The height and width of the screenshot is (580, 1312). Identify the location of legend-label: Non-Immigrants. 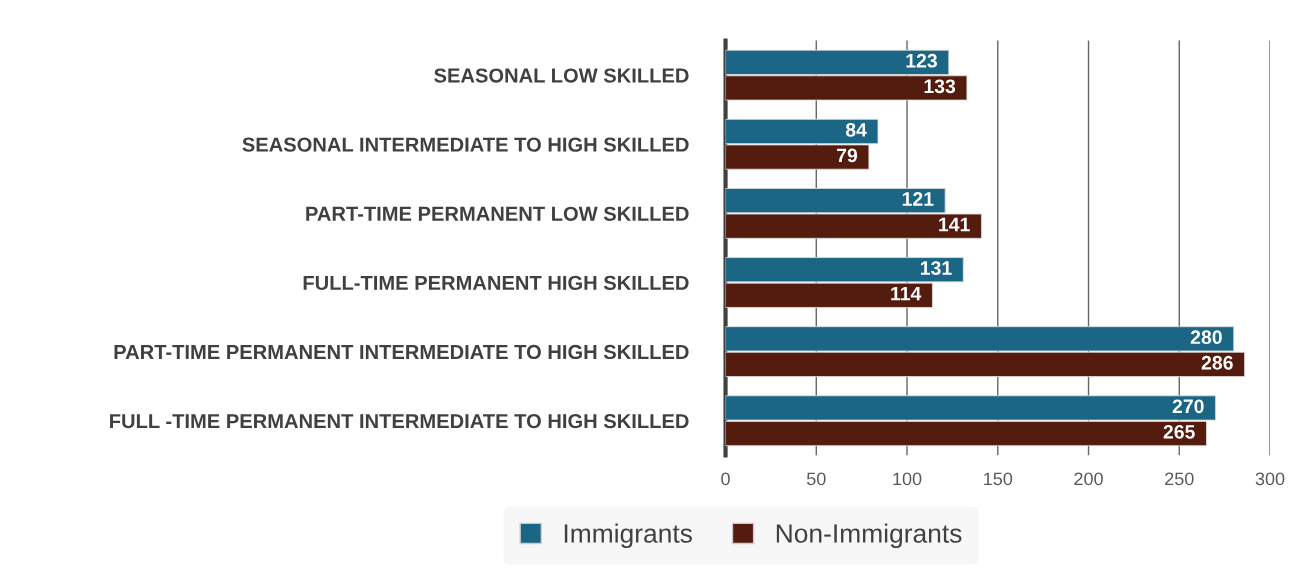
(869, 536).